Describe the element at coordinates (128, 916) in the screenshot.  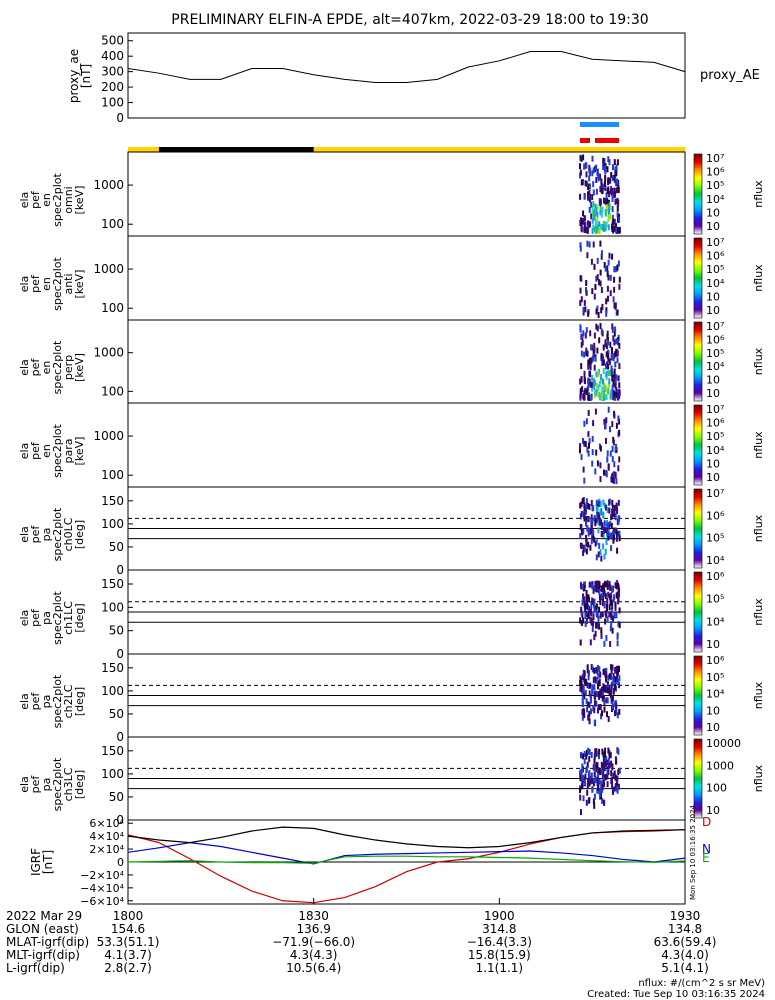
I see `time-tick-label: 1800` at that location.